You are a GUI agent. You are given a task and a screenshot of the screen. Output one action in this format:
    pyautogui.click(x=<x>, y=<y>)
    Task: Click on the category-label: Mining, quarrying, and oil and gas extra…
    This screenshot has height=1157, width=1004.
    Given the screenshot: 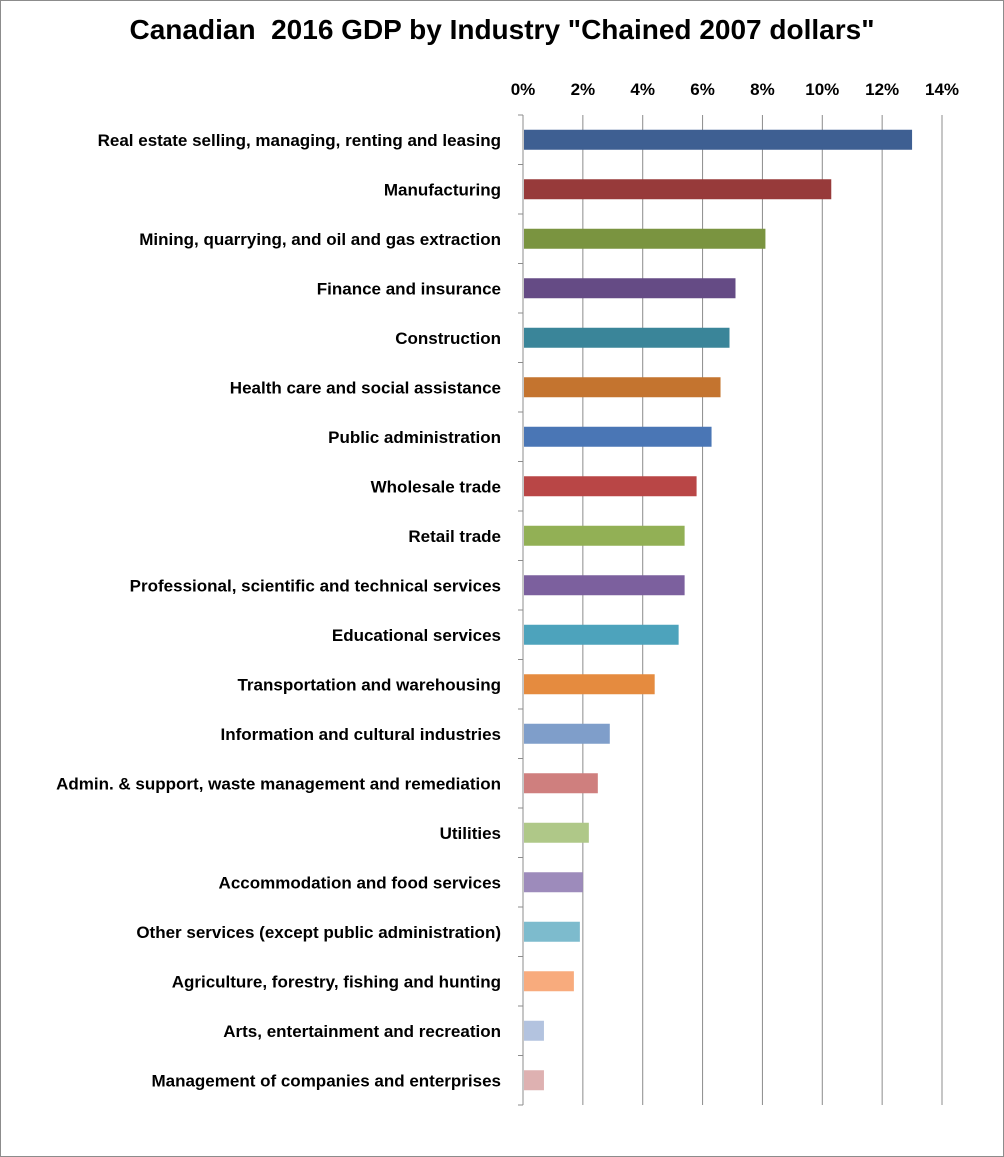 What is the action you would take?
    pyautogui.click(x=320, y=239)
    